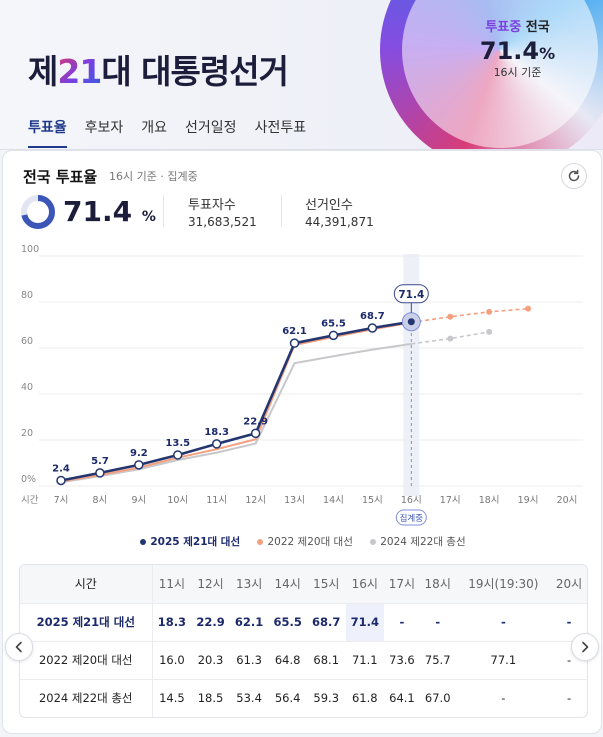 This screenshot has height=737, width=603. Describe the element at coordinates (418, 542) in the screenshot. I see `legend-item-2024: 2024 제22대 총선` at that location.